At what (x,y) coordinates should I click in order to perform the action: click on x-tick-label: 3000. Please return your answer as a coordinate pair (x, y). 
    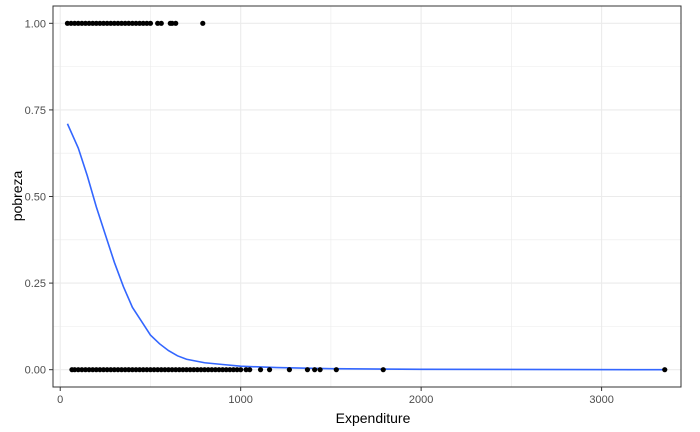
    Looking at the image, I should click on (601, 400).